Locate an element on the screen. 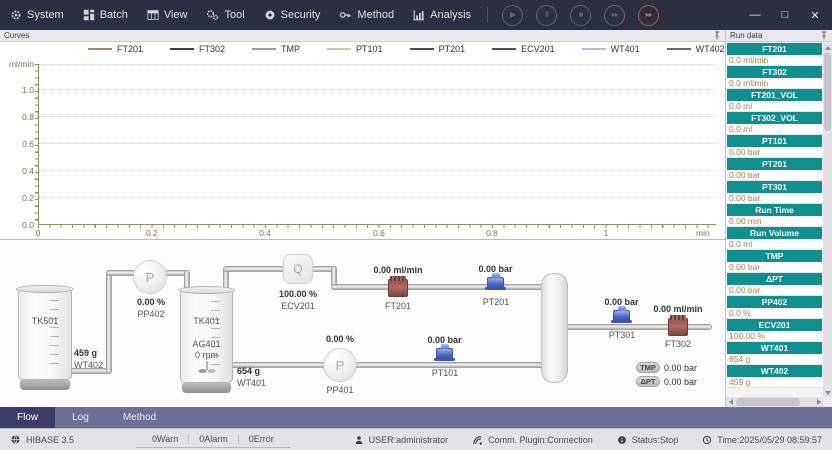  tab-method: Method is located at coordinates (139, 417).